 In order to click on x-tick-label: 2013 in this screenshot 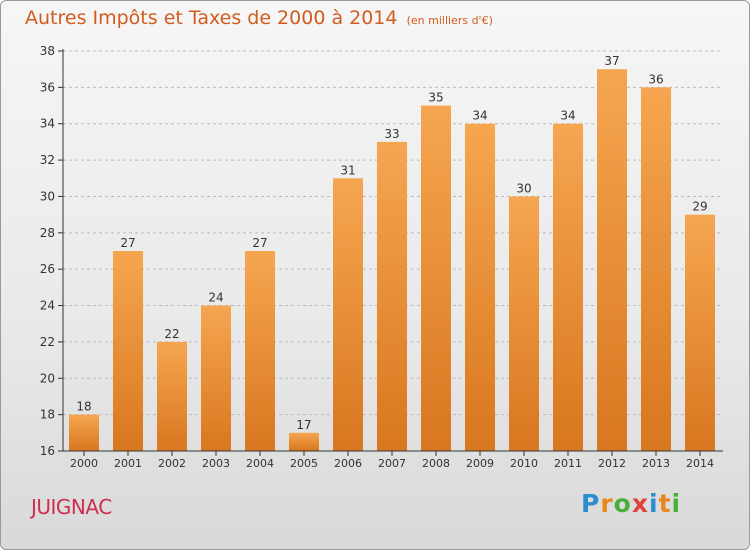, I will do `click(656, 463)`.